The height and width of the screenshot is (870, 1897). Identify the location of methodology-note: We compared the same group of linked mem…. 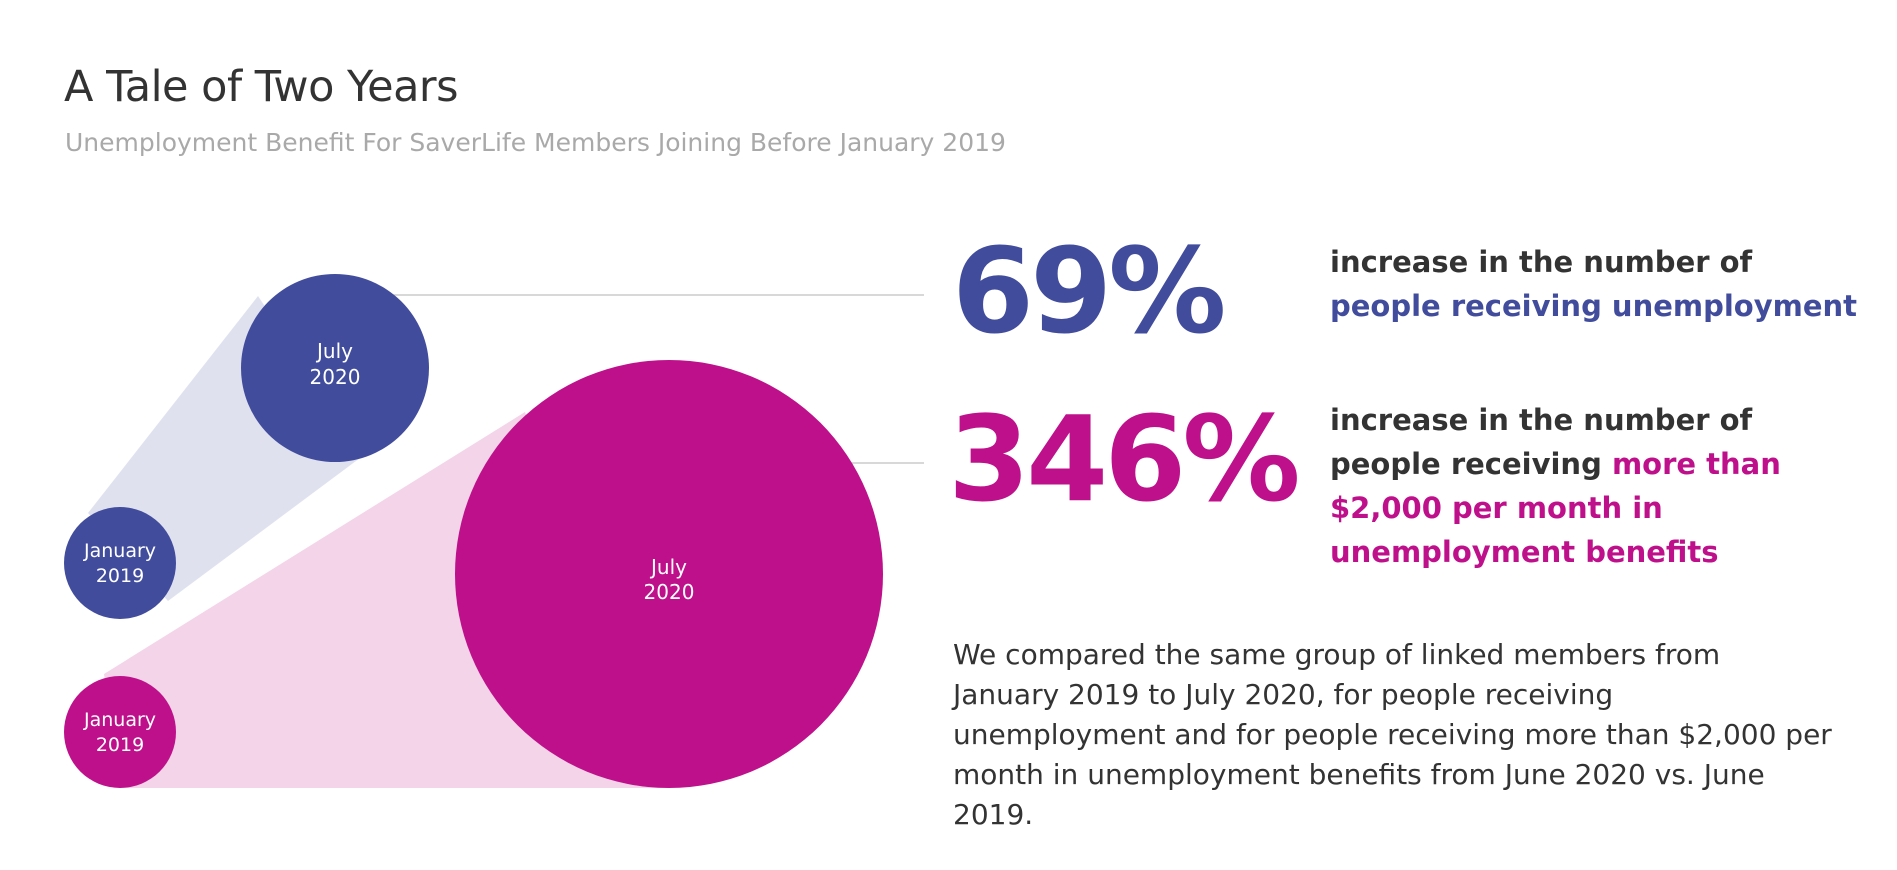
(1392, 734).